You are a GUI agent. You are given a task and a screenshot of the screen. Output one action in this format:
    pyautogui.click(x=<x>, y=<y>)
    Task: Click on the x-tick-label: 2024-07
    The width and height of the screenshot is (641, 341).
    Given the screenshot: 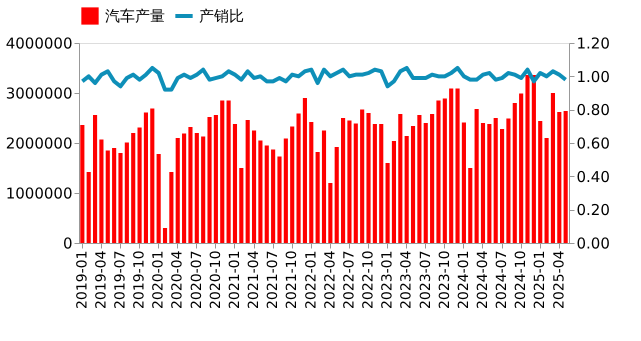 What is the action you would take?
    pyautogui.click(x=502, y=279)
    